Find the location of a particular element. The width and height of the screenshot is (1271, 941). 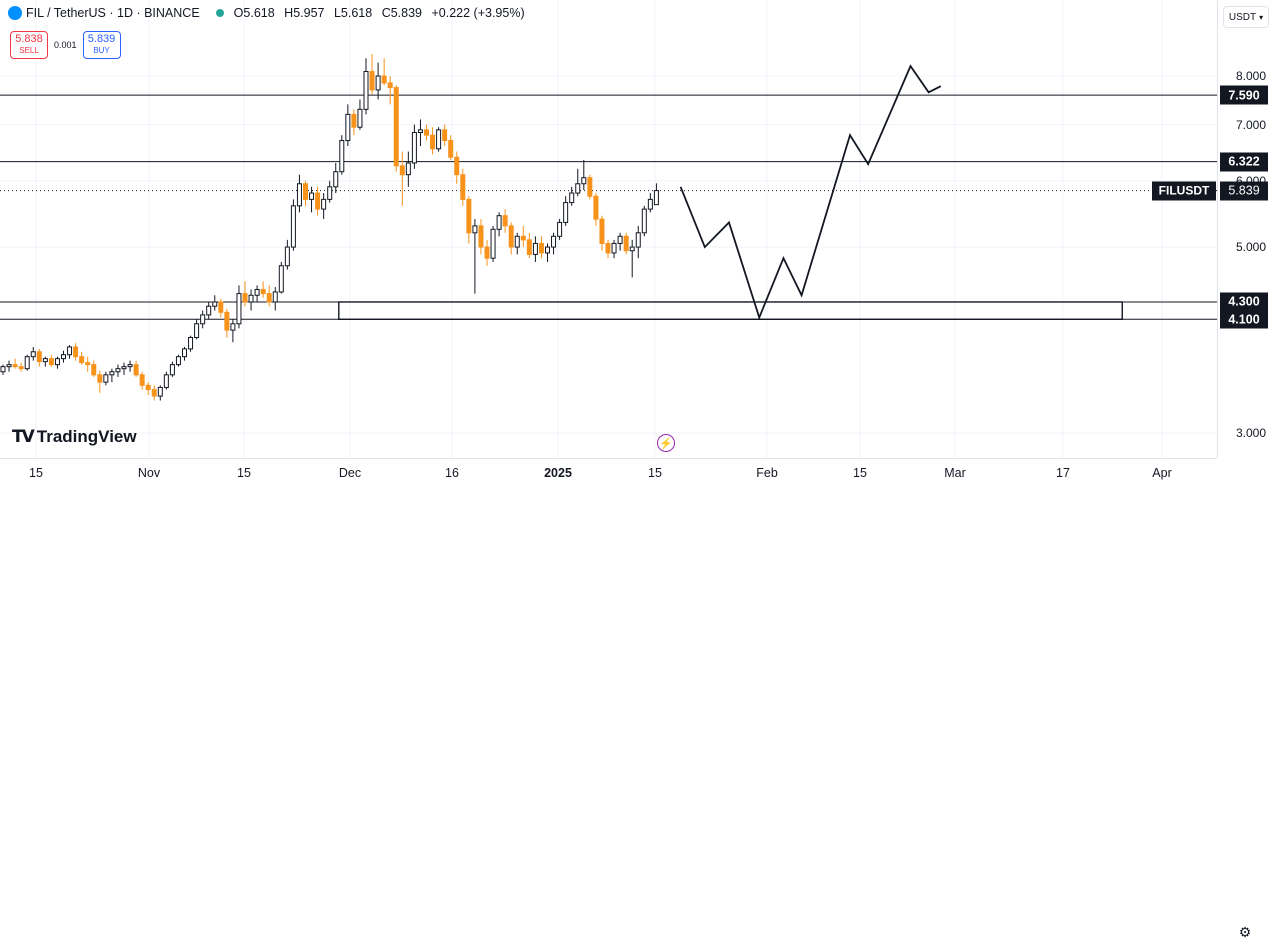

level-price-label: 4.100 is located at coordinates (1244, 319).